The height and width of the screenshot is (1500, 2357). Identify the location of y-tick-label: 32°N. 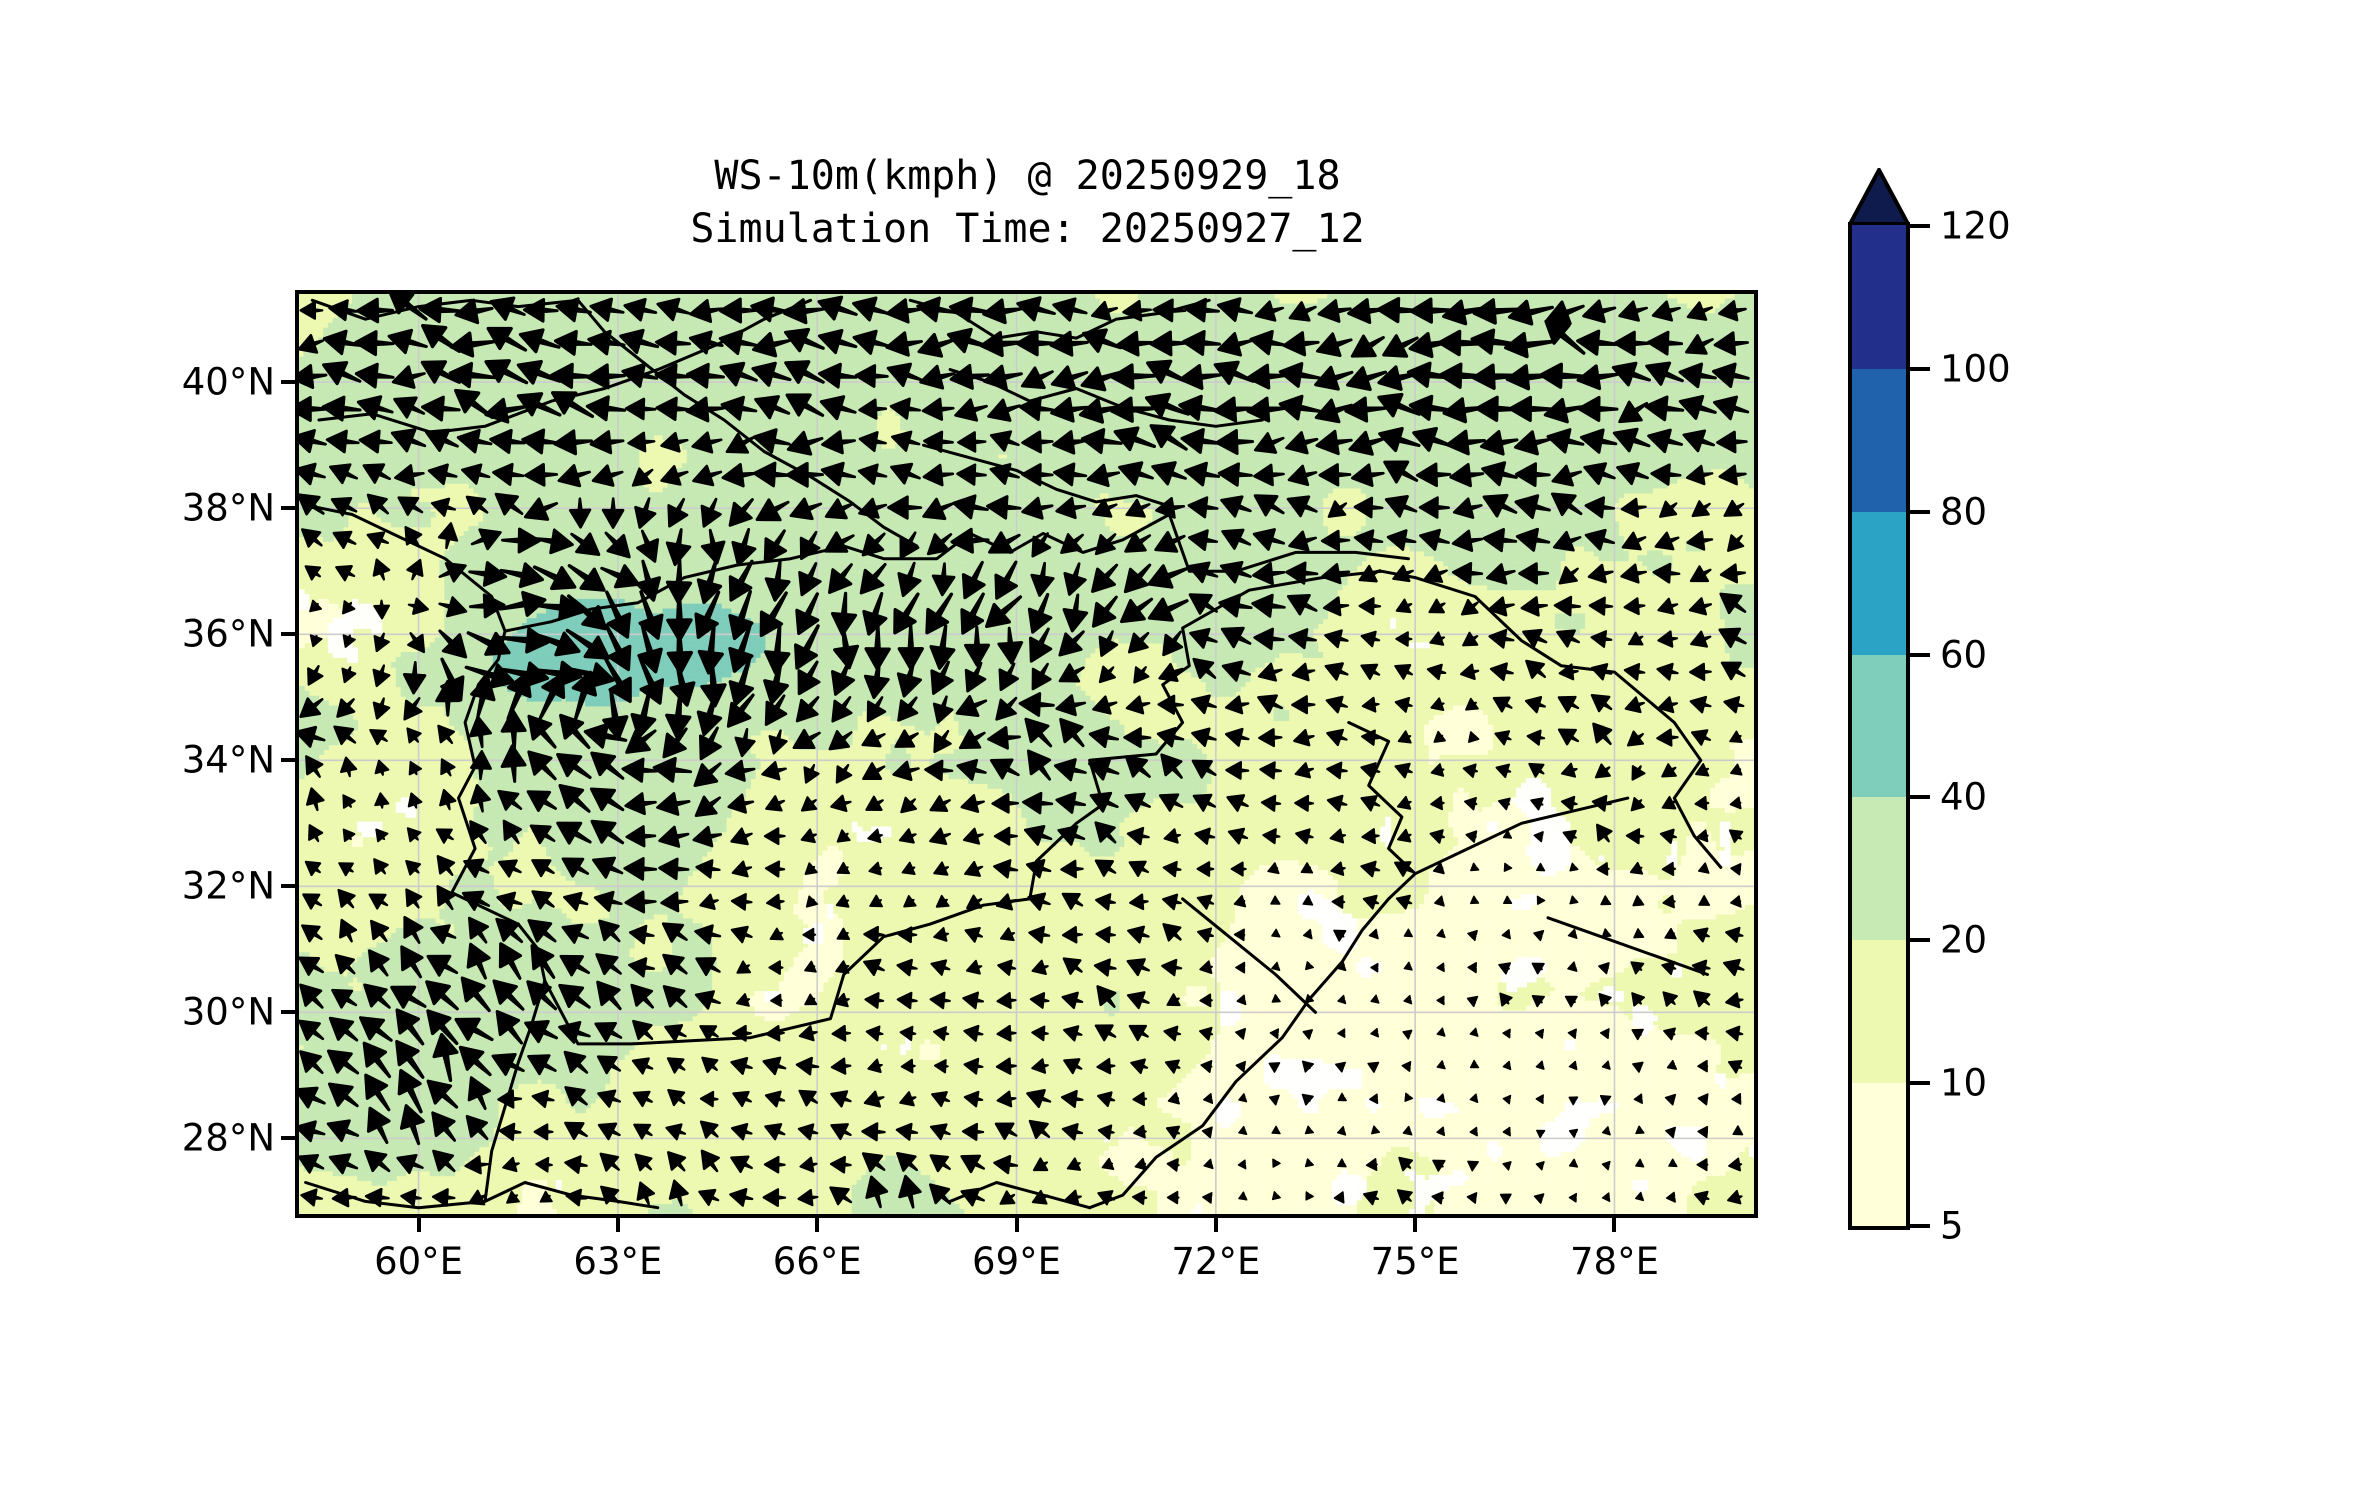
(228, 886).